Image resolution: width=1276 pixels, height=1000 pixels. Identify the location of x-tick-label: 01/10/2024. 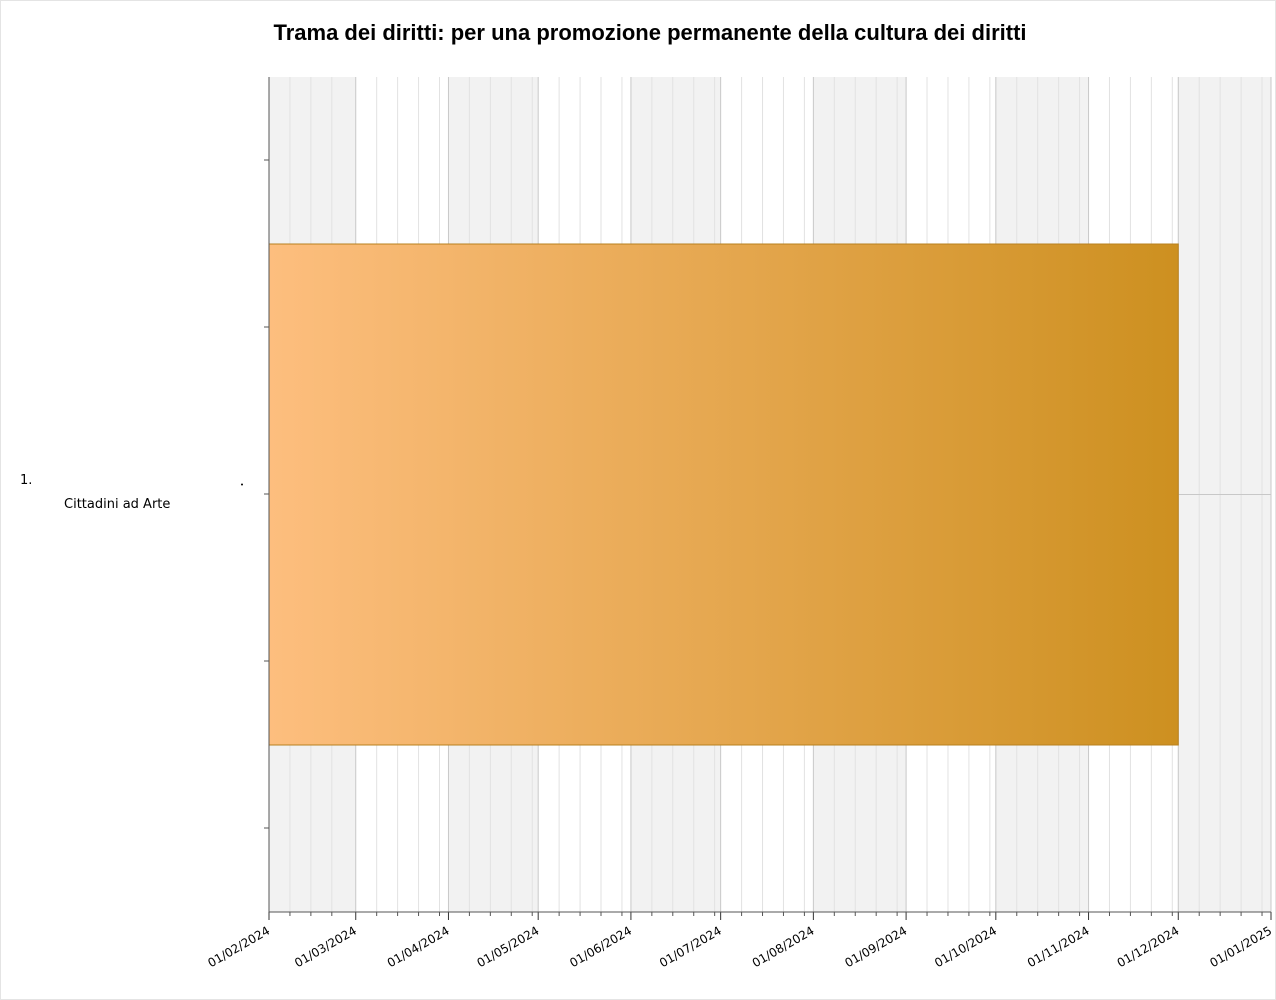
(965, 947).